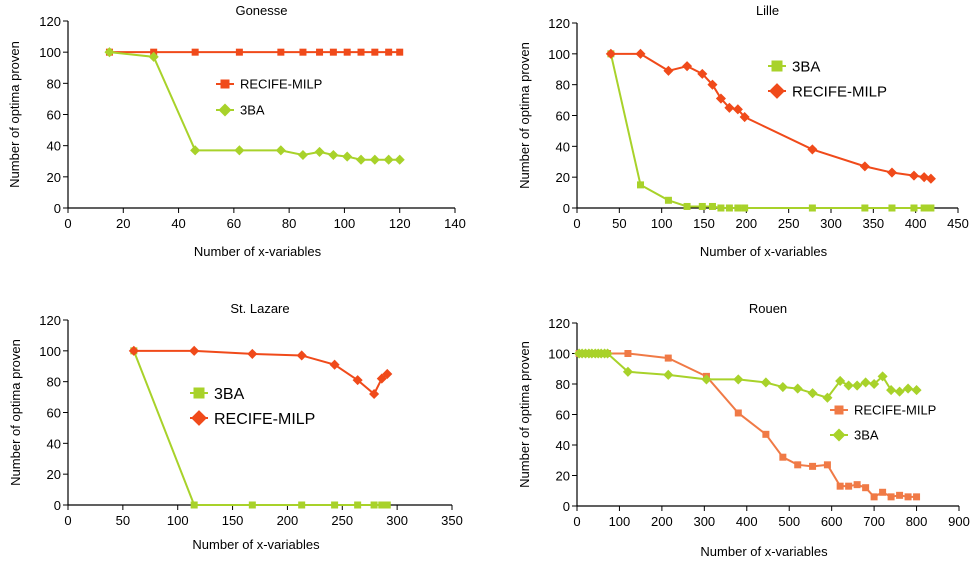 Image resolution: width=979 pixels, height=562 pixels. What do you see at coordinates (261, 10) in the screenshot?
I see `chart-title: Gonesse` at bounding box center [261, 10].